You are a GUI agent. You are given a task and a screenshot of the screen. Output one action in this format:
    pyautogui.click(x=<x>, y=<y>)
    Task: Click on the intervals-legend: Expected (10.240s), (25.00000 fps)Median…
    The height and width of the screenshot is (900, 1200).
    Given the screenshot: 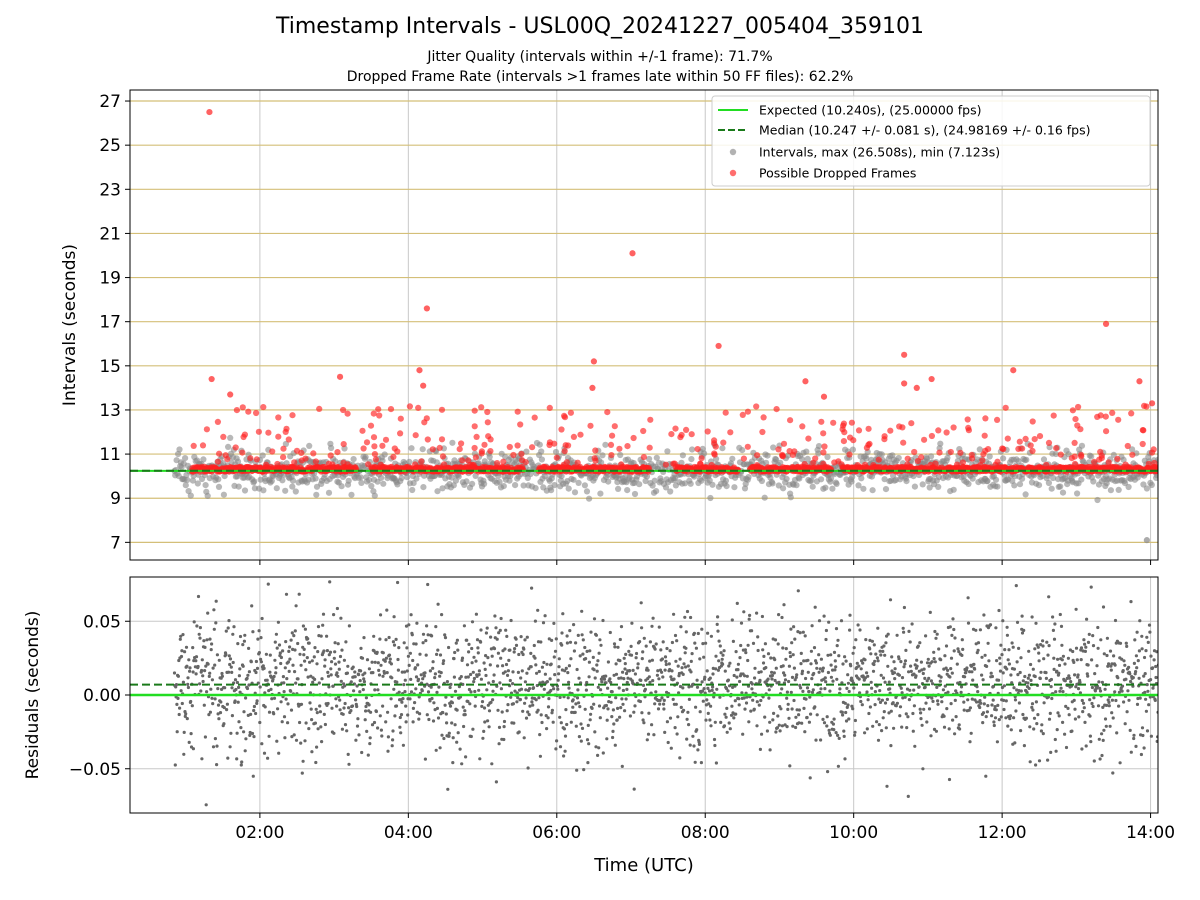 What is the action you would take?
    pyautogui.click(x=931, y=141)
    